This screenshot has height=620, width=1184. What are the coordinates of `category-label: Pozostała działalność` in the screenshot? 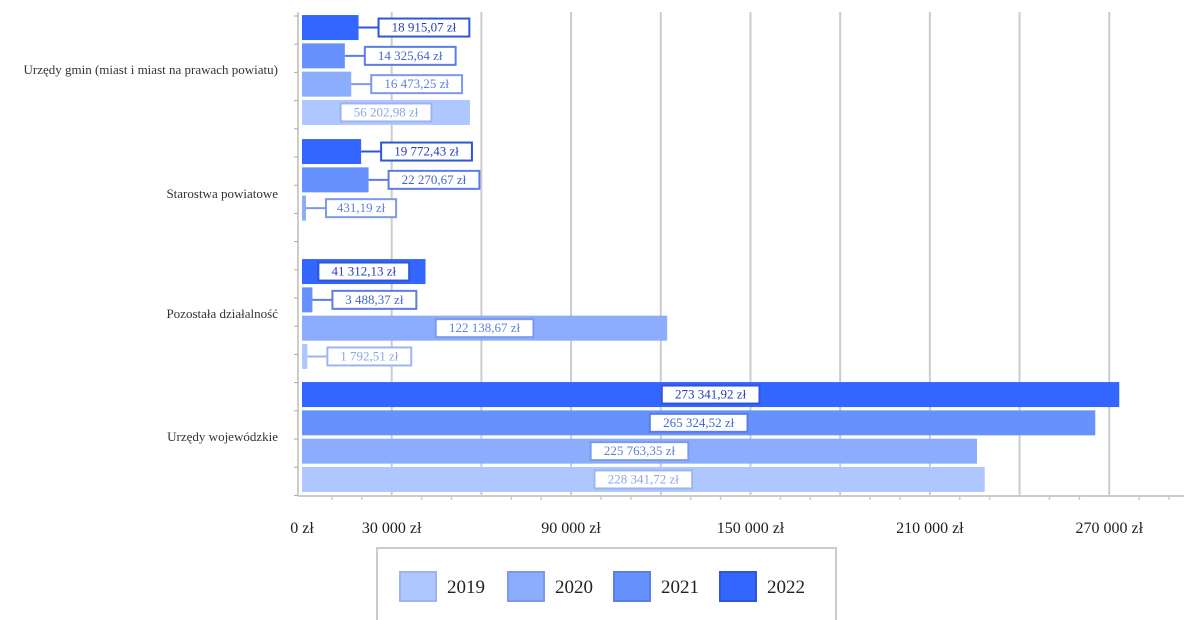 It's located at (222, 313).